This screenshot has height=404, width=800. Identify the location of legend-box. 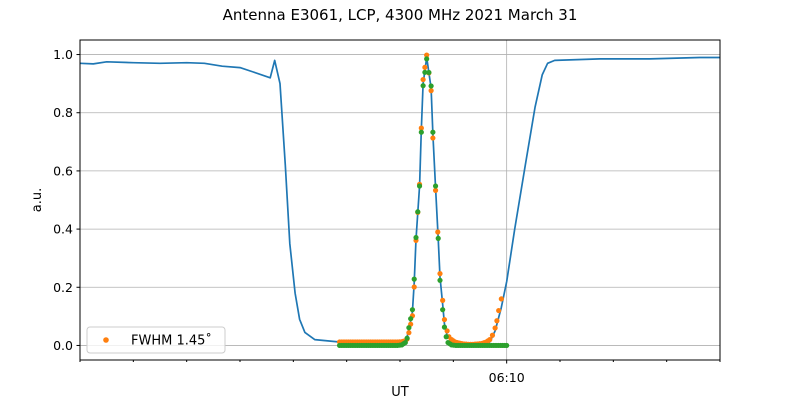
(156, 340).